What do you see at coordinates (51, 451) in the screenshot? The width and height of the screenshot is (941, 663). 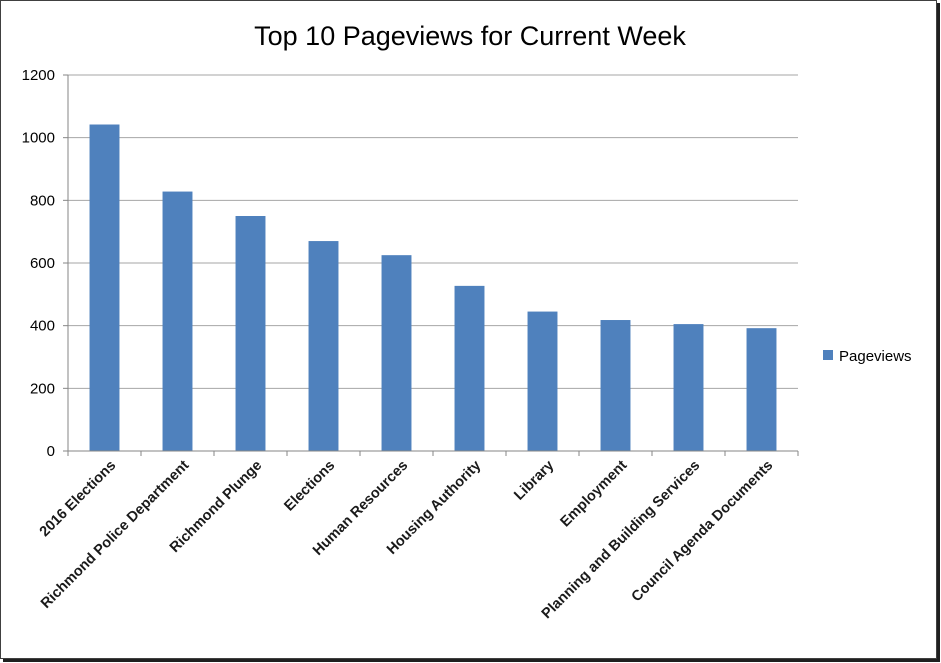 I see `y-tick-label: 0` at bounding box center [51, 451].